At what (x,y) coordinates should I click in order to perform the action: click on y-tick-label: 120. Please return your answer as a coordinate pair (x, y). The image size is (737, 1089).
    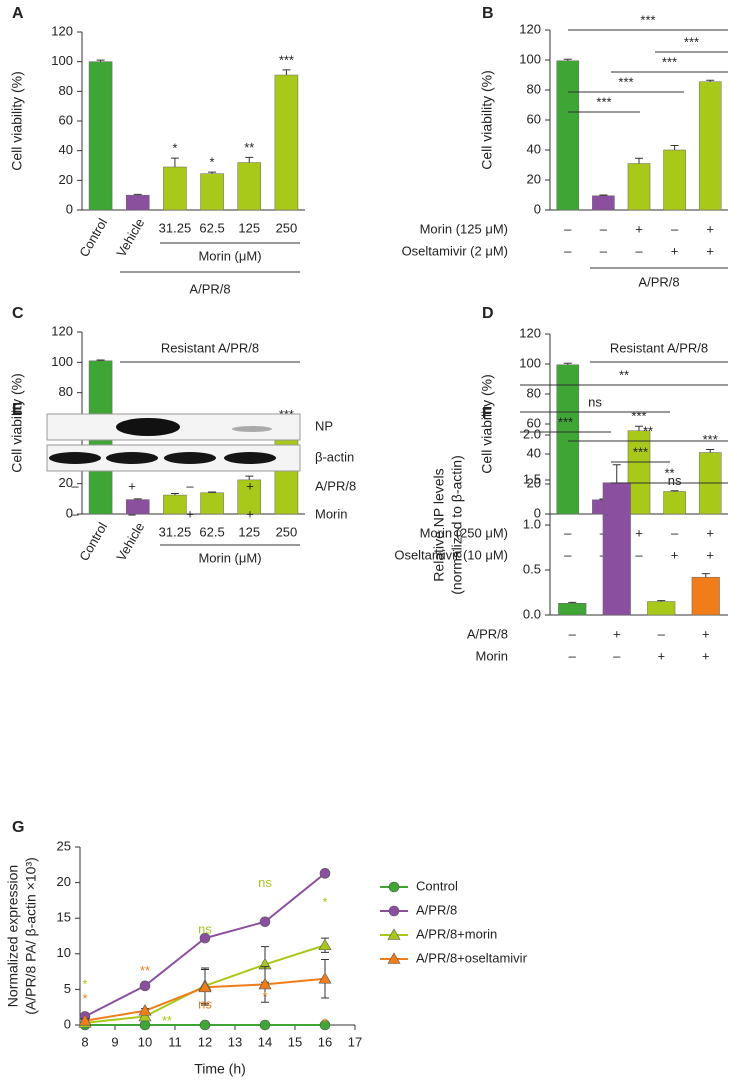
    Looking at the image, I should click on (62, 330).